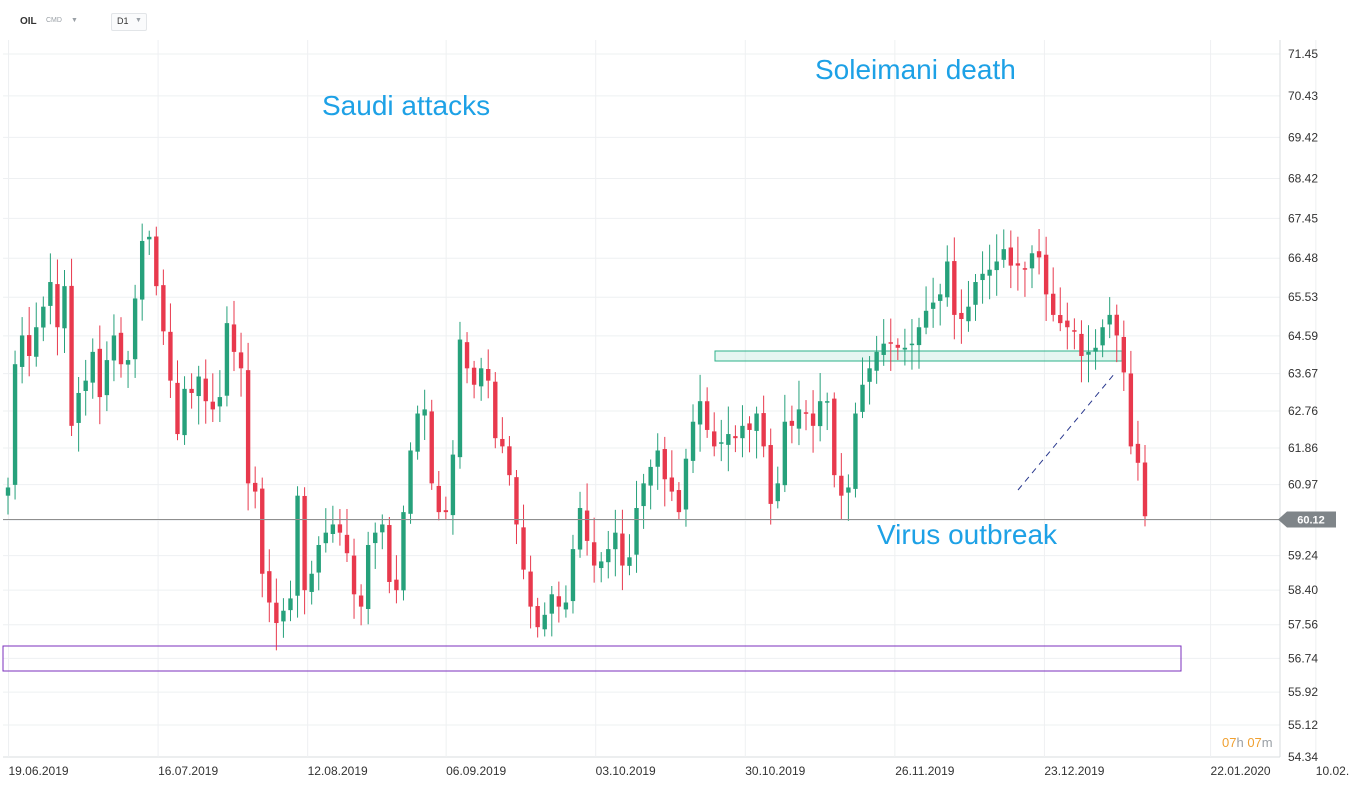  Describe the element at coordinates (1241, 771) in the screenshot. I see `x-tick-label: 22.01.2020` at that location.